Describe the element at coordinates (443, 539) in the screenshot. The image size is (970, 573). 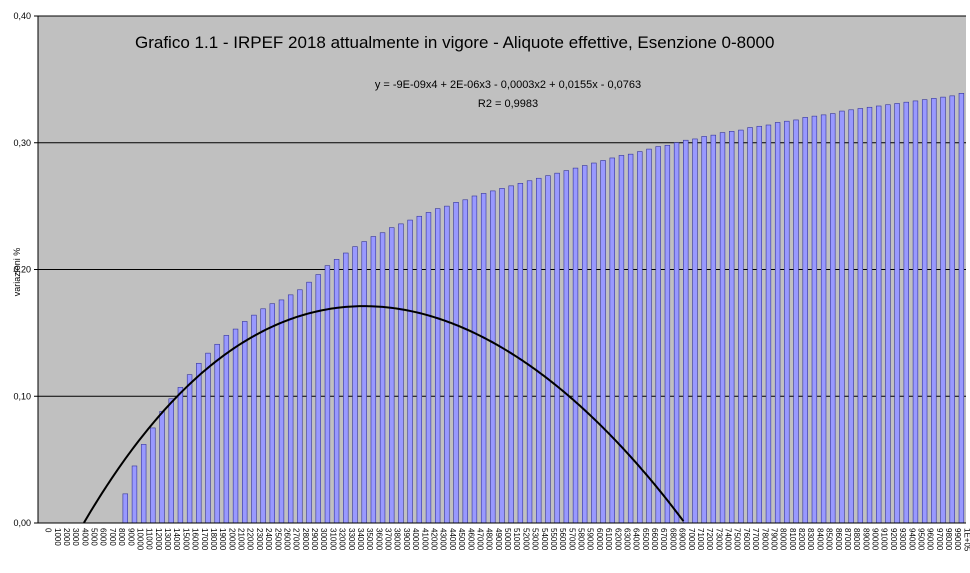
I see `x-tick-label: 43000` at that location.